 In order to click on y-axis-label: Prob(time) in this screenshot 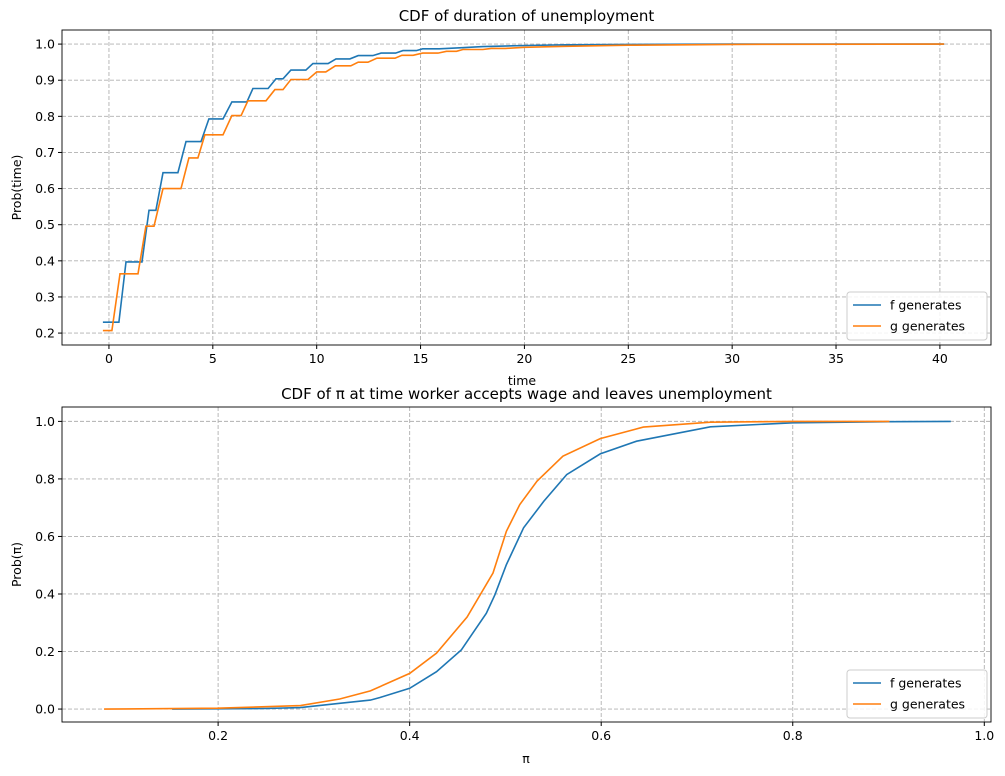, I will do `click(16, 188)`.